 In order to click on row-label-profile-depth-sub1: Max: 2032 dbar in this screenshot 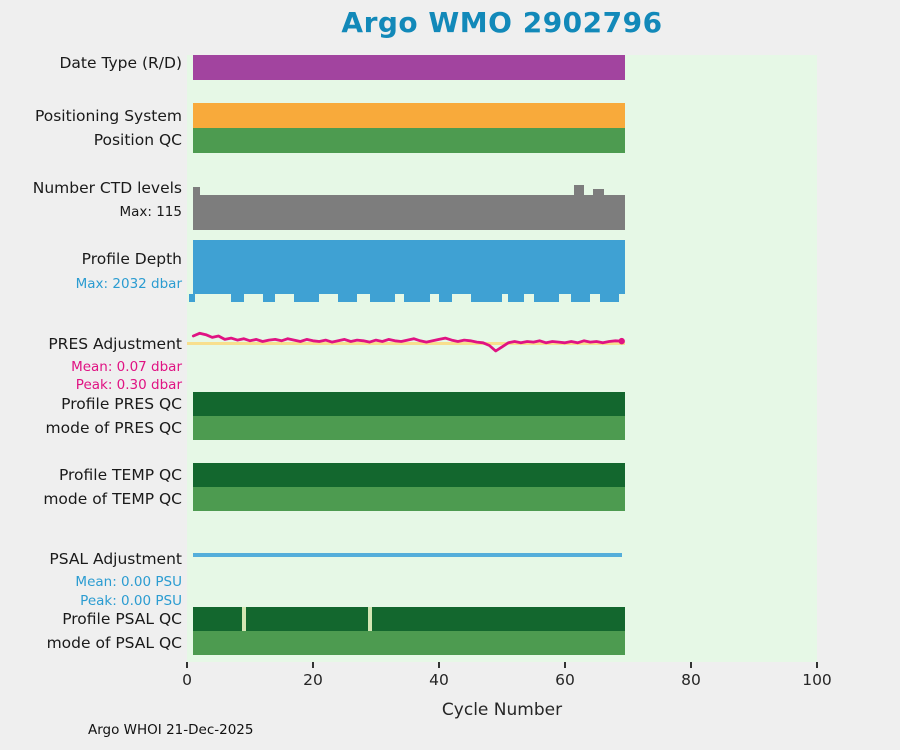, I will do `click(128, 284)`.